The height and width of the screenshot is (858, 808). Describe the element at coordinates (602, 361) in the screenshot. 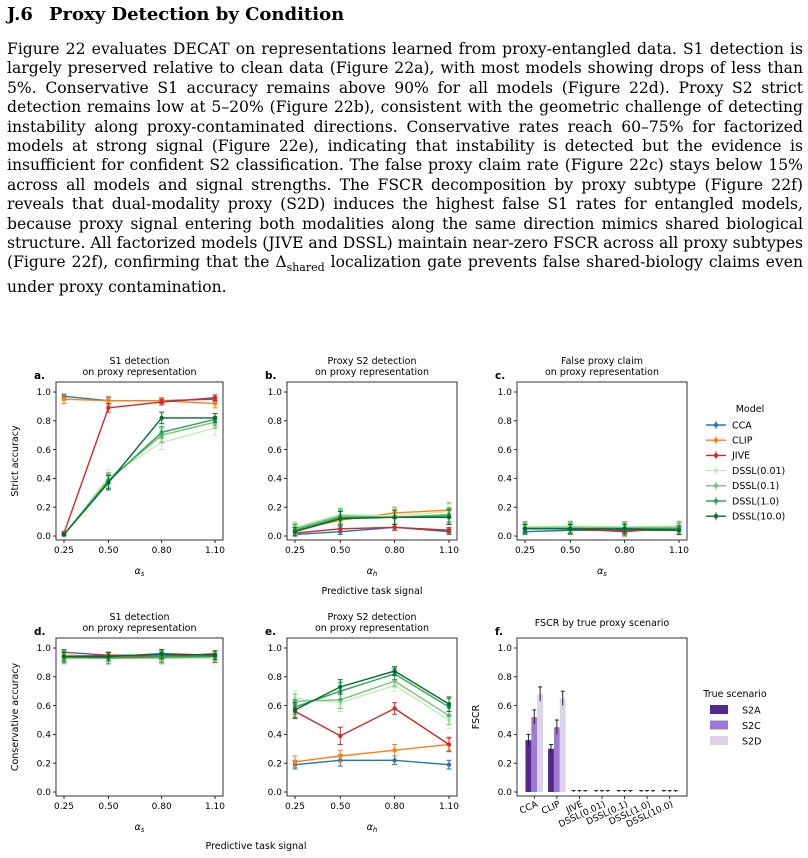

I see `panel-title: False proxy claim` at that location.